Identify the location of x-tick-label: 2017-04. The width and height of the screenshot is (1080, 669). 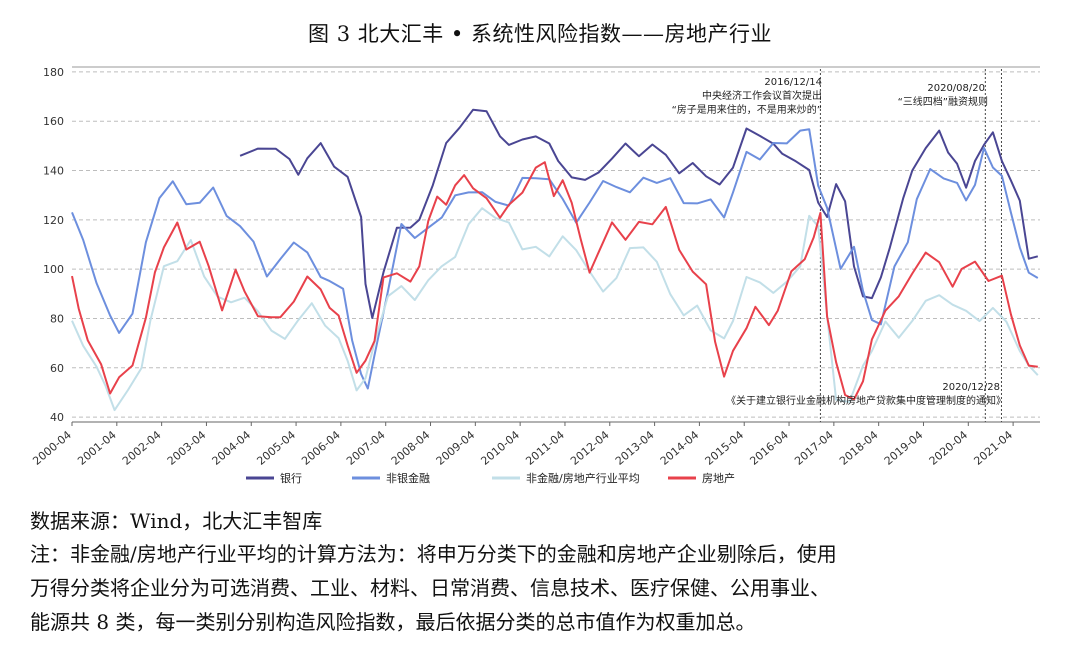
(814, 448).